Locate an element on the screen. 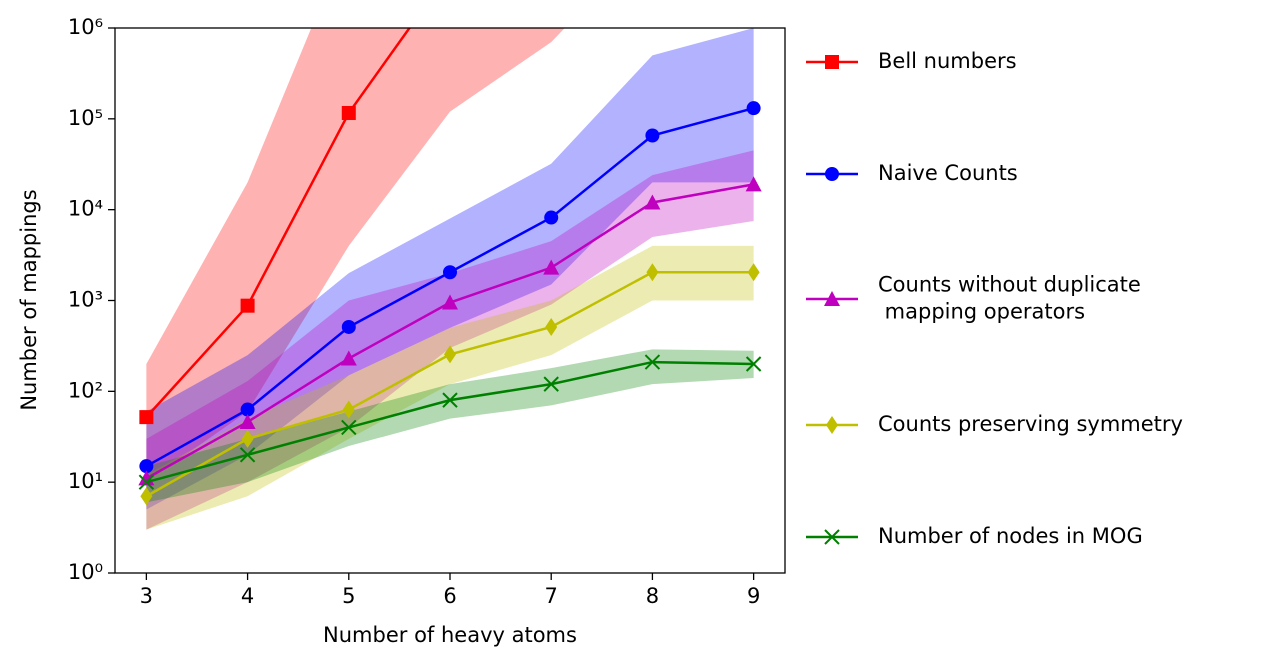 The height and width of the screenshot is (671, 1269). legend-label: Naive Counts is located at coordinates (948, 173).